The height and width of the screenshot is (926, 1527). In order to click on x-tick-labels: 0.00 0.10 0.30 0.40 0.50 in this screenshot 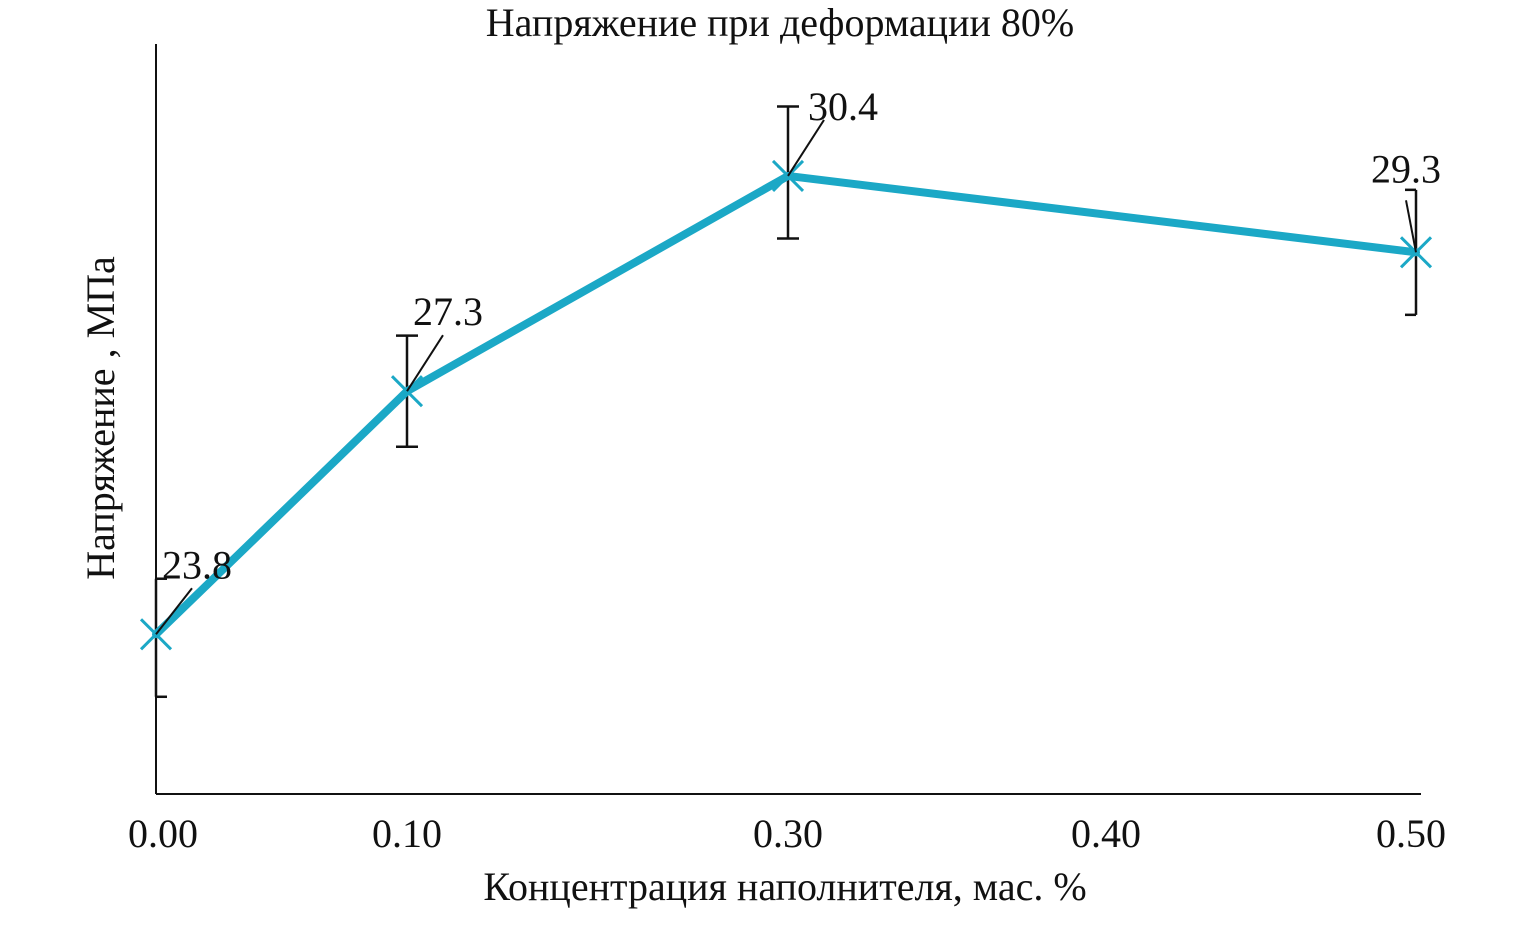, I will do `click(787, 833)`.